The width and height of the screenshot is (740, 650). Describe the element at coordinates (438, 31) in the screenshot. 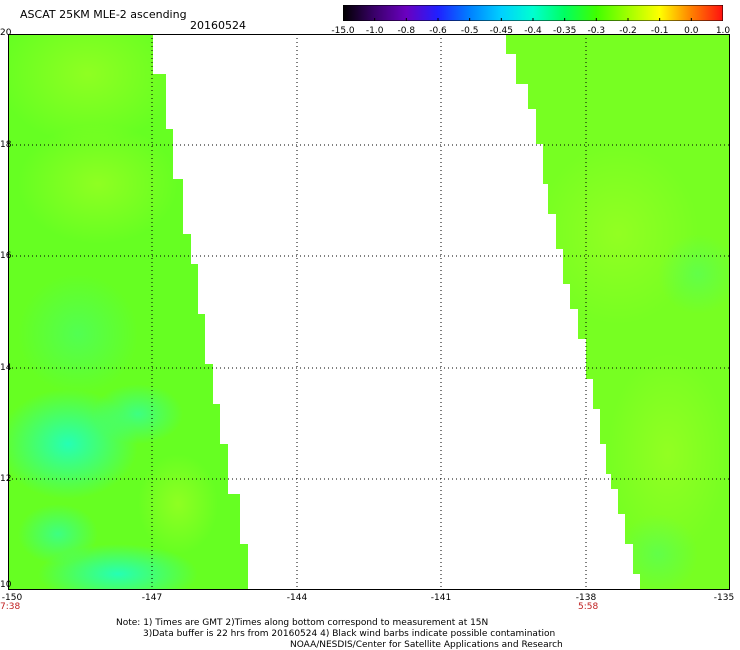

I see `colorbar-label: -0.6` at that location.